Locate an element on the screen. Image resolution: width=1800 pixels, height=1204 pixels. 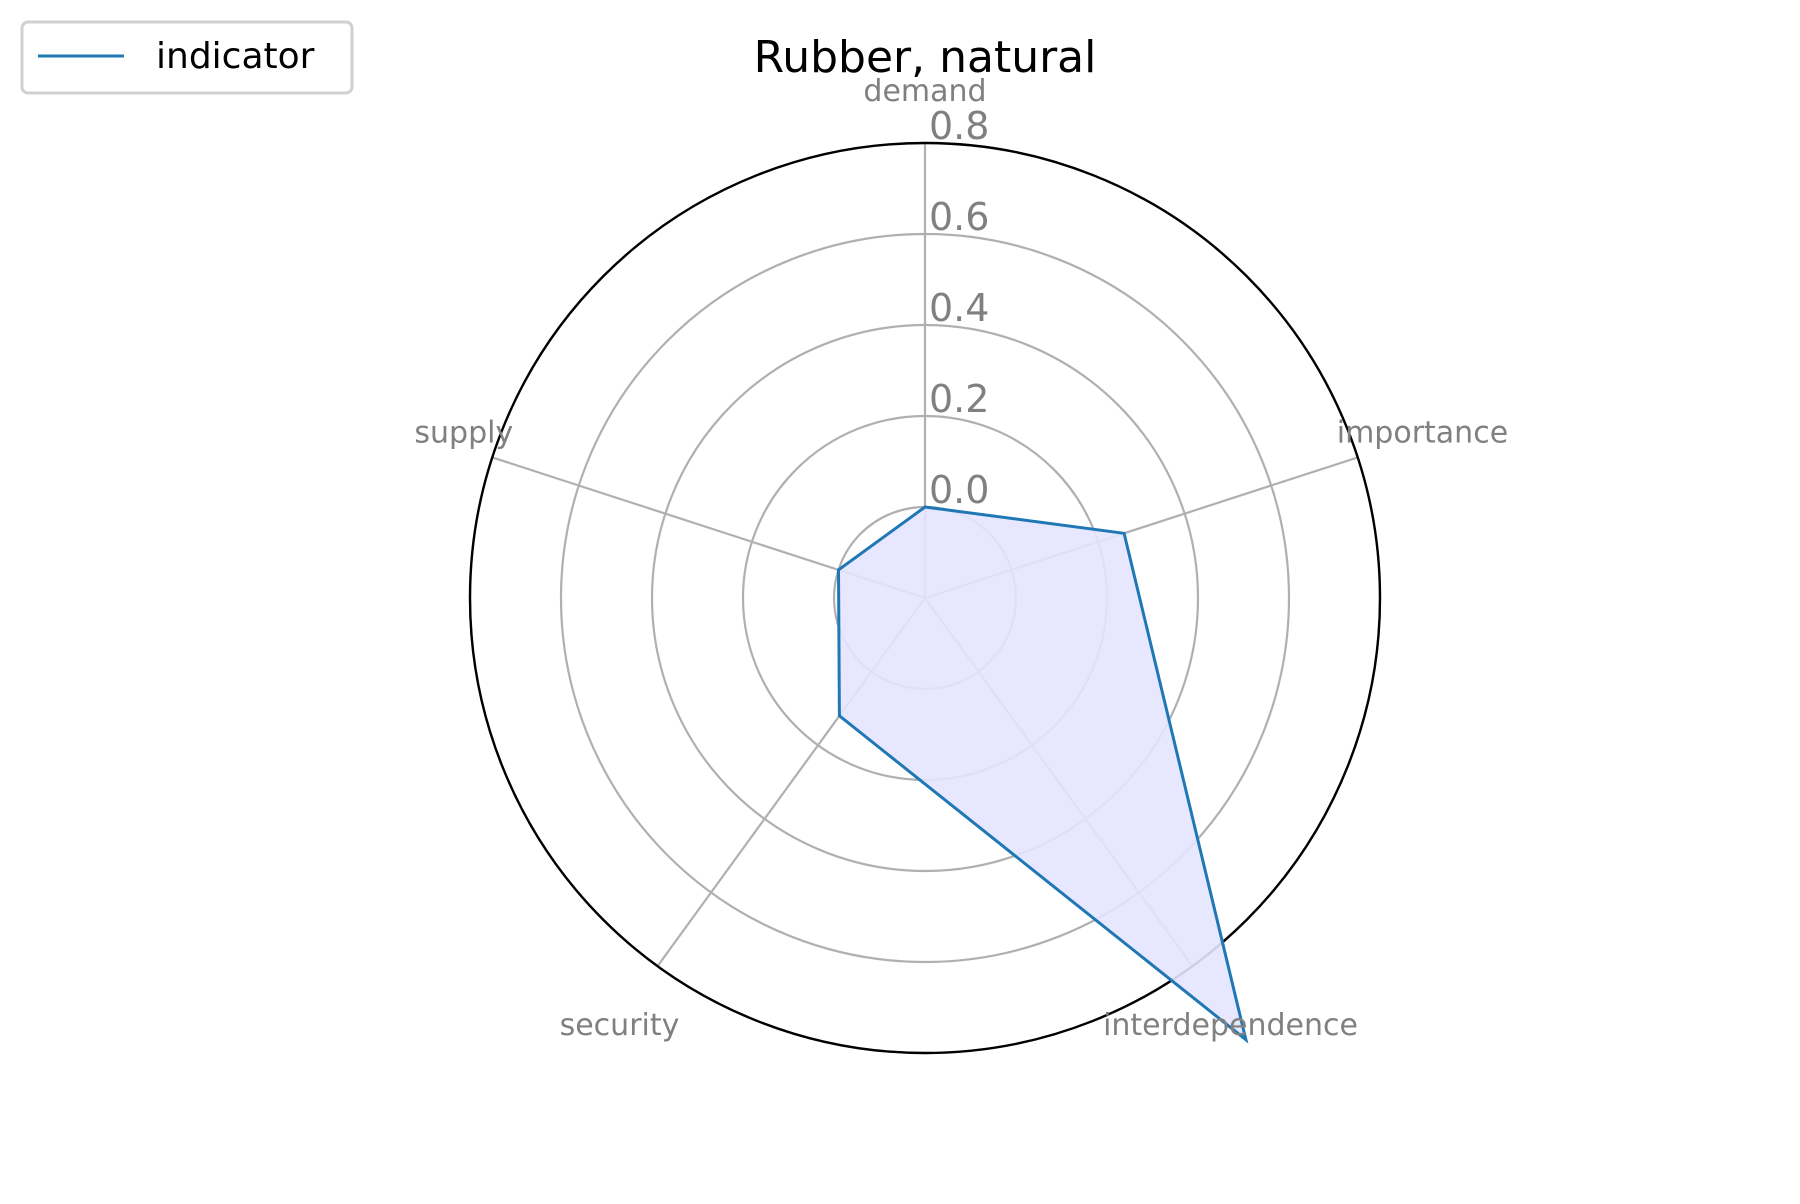
radial-tick-label: 0.8 is located at coordinates (959, 126).